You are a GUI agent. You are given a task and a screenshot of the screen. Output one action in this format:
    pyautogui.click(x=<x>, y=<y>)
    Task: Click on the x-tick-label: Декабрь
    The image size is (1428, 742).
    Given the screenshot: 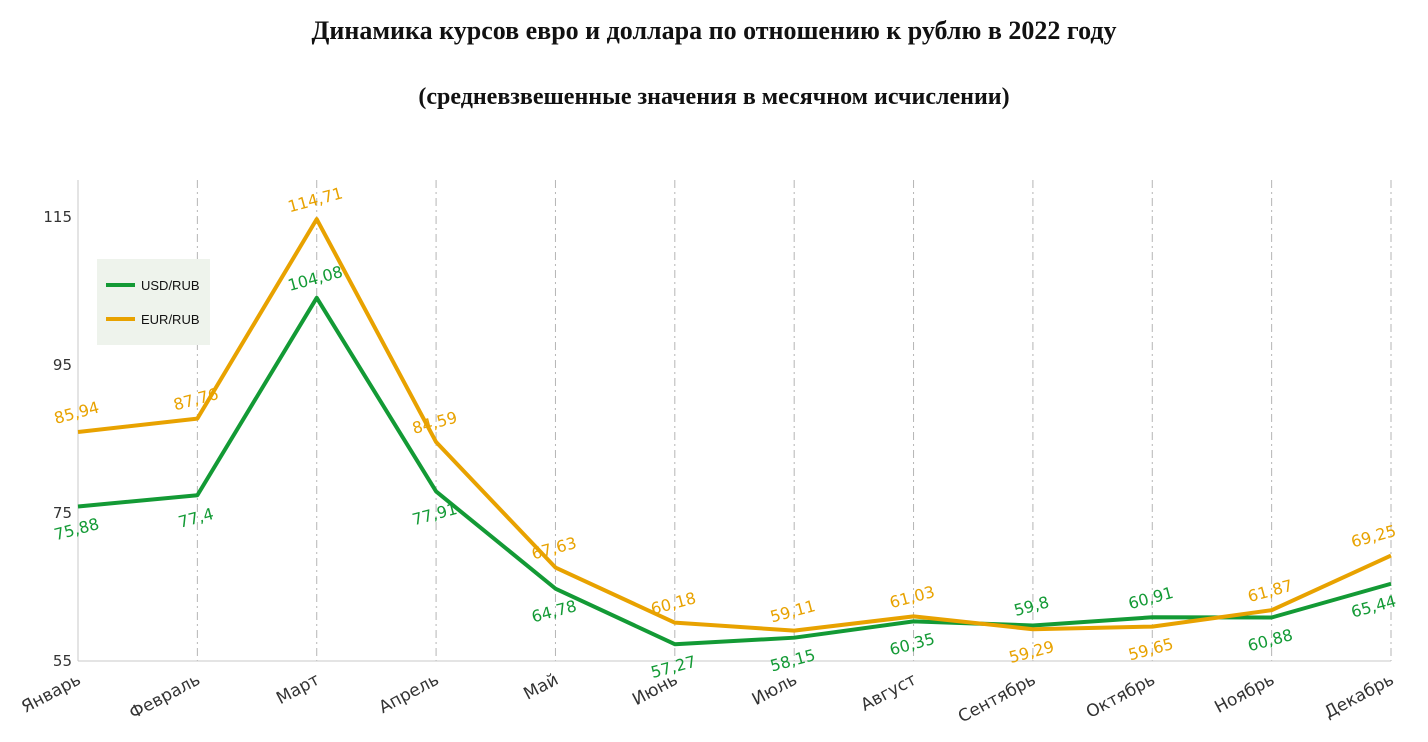 What is the action you would take?
    pyautogui.click(x=1359, y=696)
    